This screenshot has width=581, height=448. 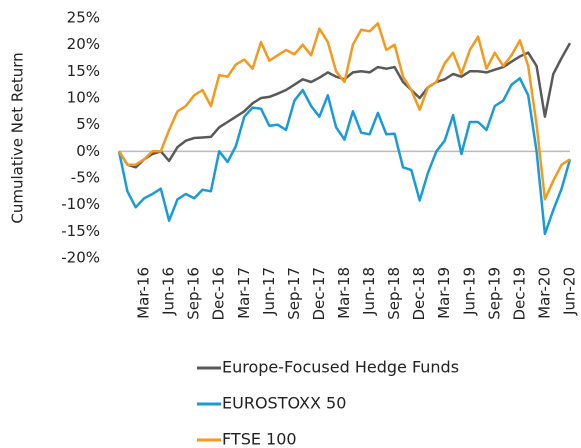 What do you see at coordinates (340, 367) in the screenshot?
I see `legend-label: Europe-Focused Hedge Funds` at bounding box center [340, 367].